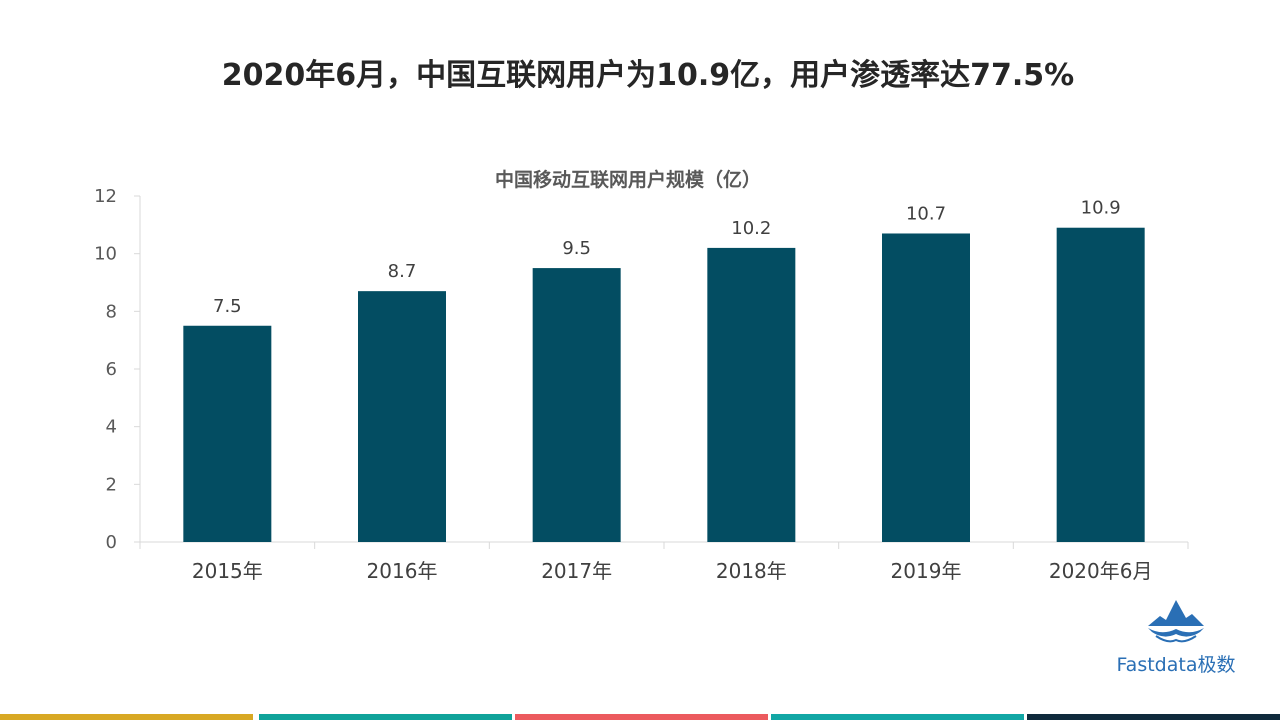  I want to click on y-tick-label: 2, so click(111, 484).